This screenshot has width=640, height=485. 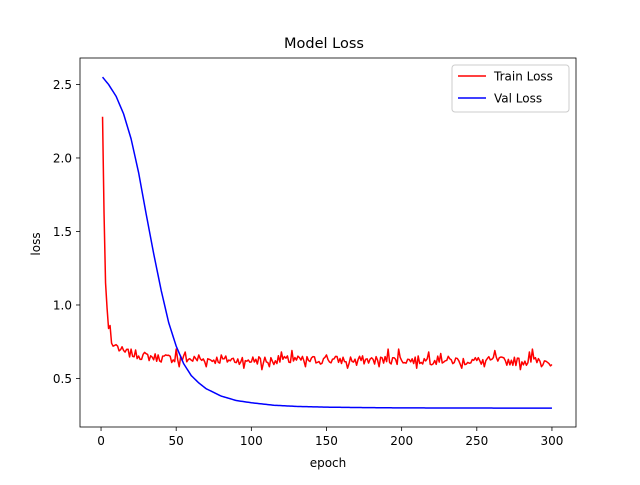 I want to click on x-tick-label: 250, so click(x=476, y=441).